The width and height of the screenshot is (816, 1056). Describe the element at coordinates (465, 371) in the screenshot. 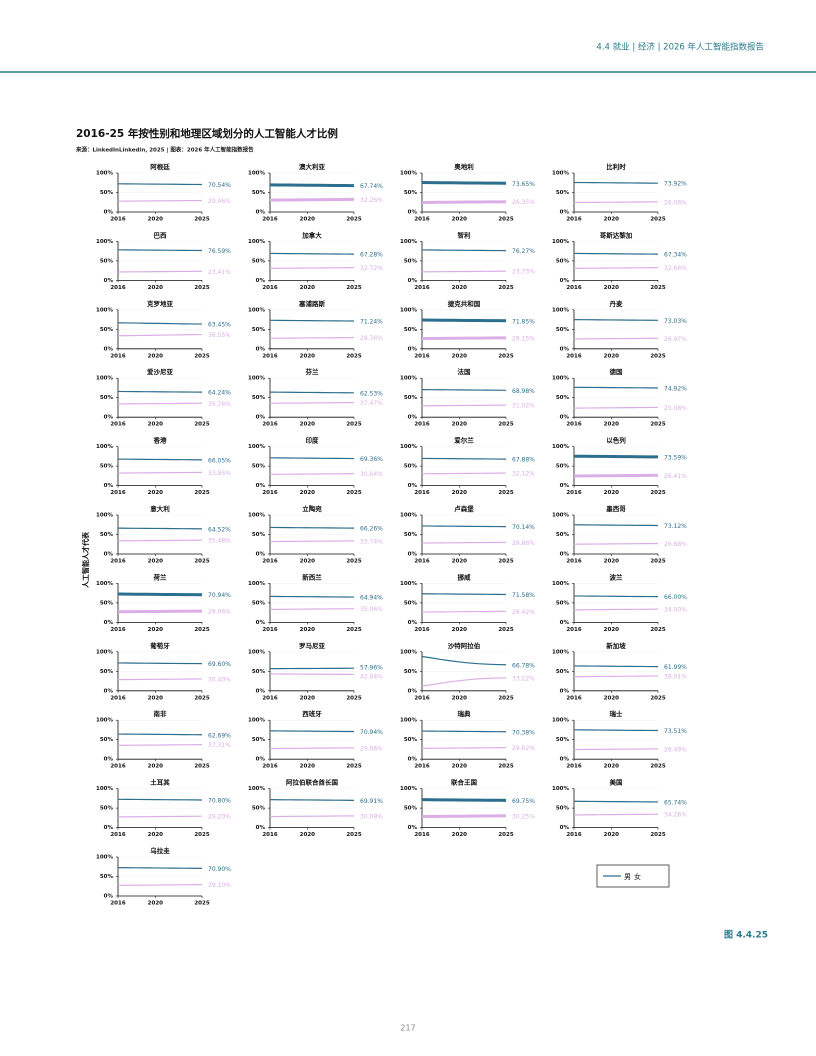

I see `panel-title: 法国` at that location.